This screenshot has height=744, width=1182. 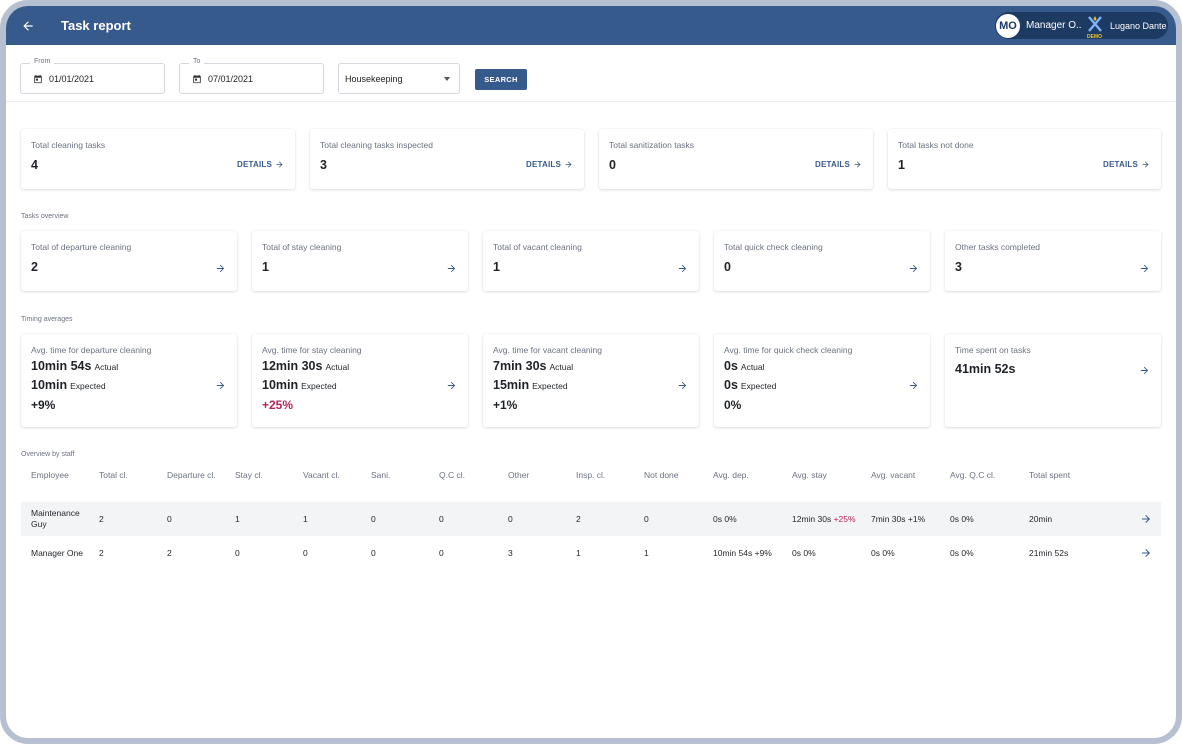 What do you see at coordinates (822, 261) in the screenshot?
I see `overview-card-quick-check: Total quick check cleaning 0` at bounding box center [822, 261].